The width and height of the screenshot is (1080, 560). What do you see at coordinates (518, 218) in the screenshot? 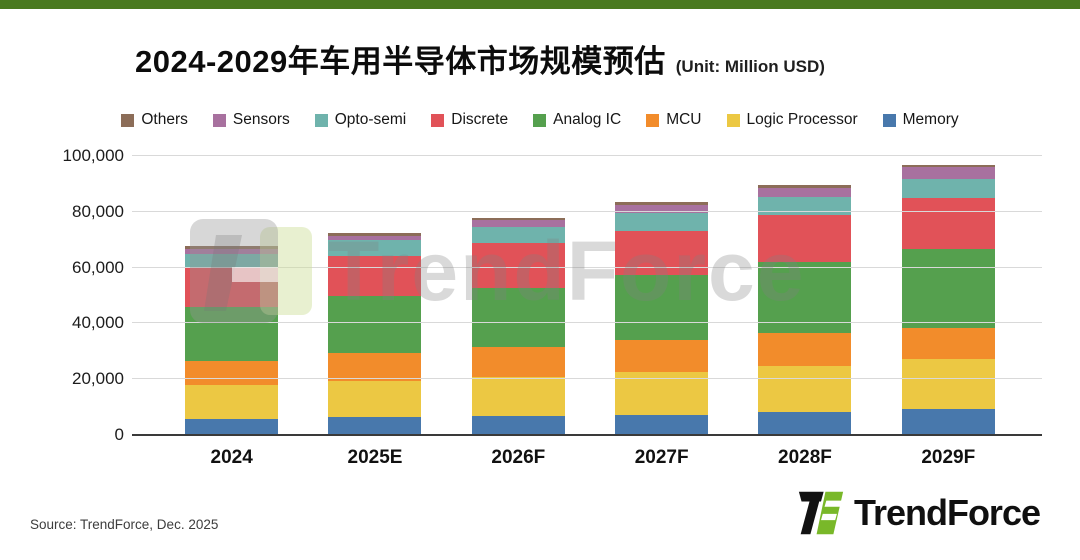
I see `bar-segment-2026f-others` at bounding box center [518, 218].